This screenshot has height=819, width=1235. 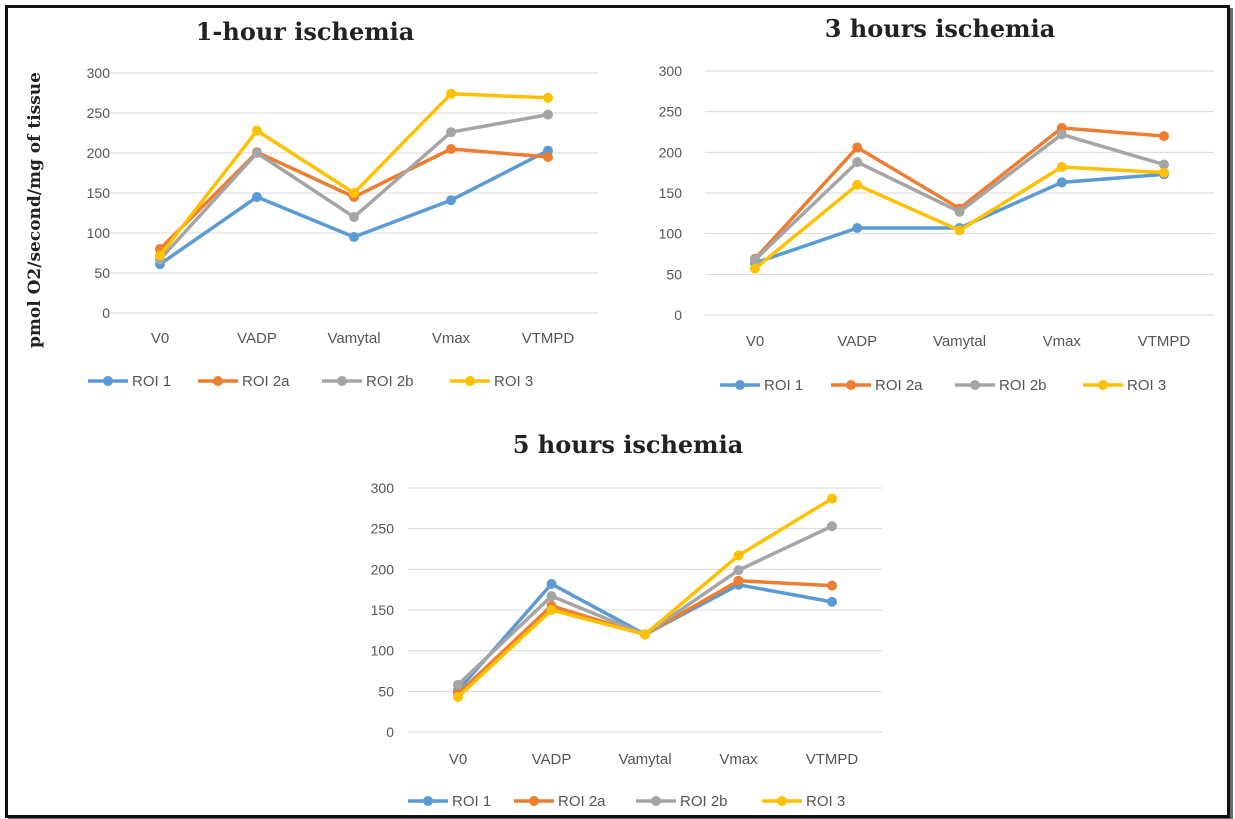 I want to click on chart-title: 1-hour ischemia, so click(x=305, y=31).